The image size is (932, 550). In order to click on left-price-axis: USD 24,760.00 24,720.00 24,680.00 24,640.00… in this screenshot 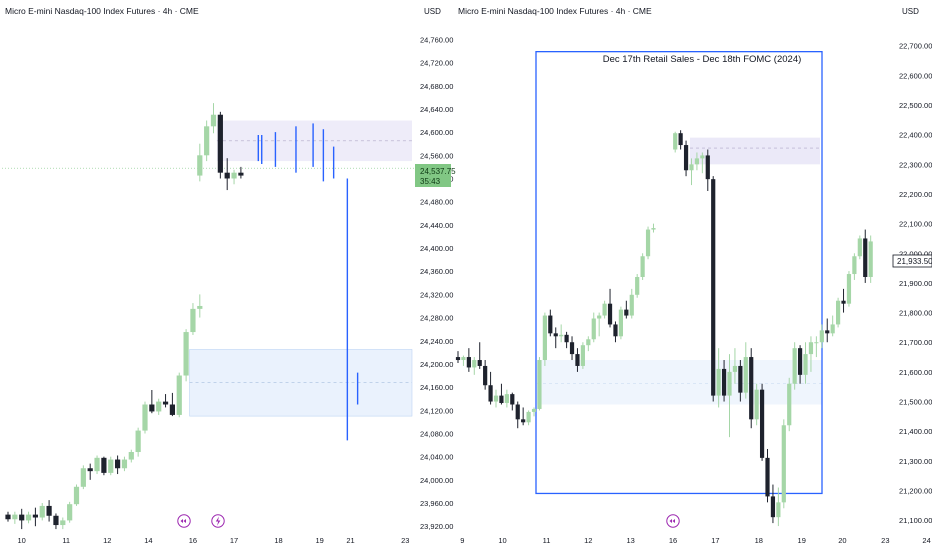, I will do `click(435, 269)`.